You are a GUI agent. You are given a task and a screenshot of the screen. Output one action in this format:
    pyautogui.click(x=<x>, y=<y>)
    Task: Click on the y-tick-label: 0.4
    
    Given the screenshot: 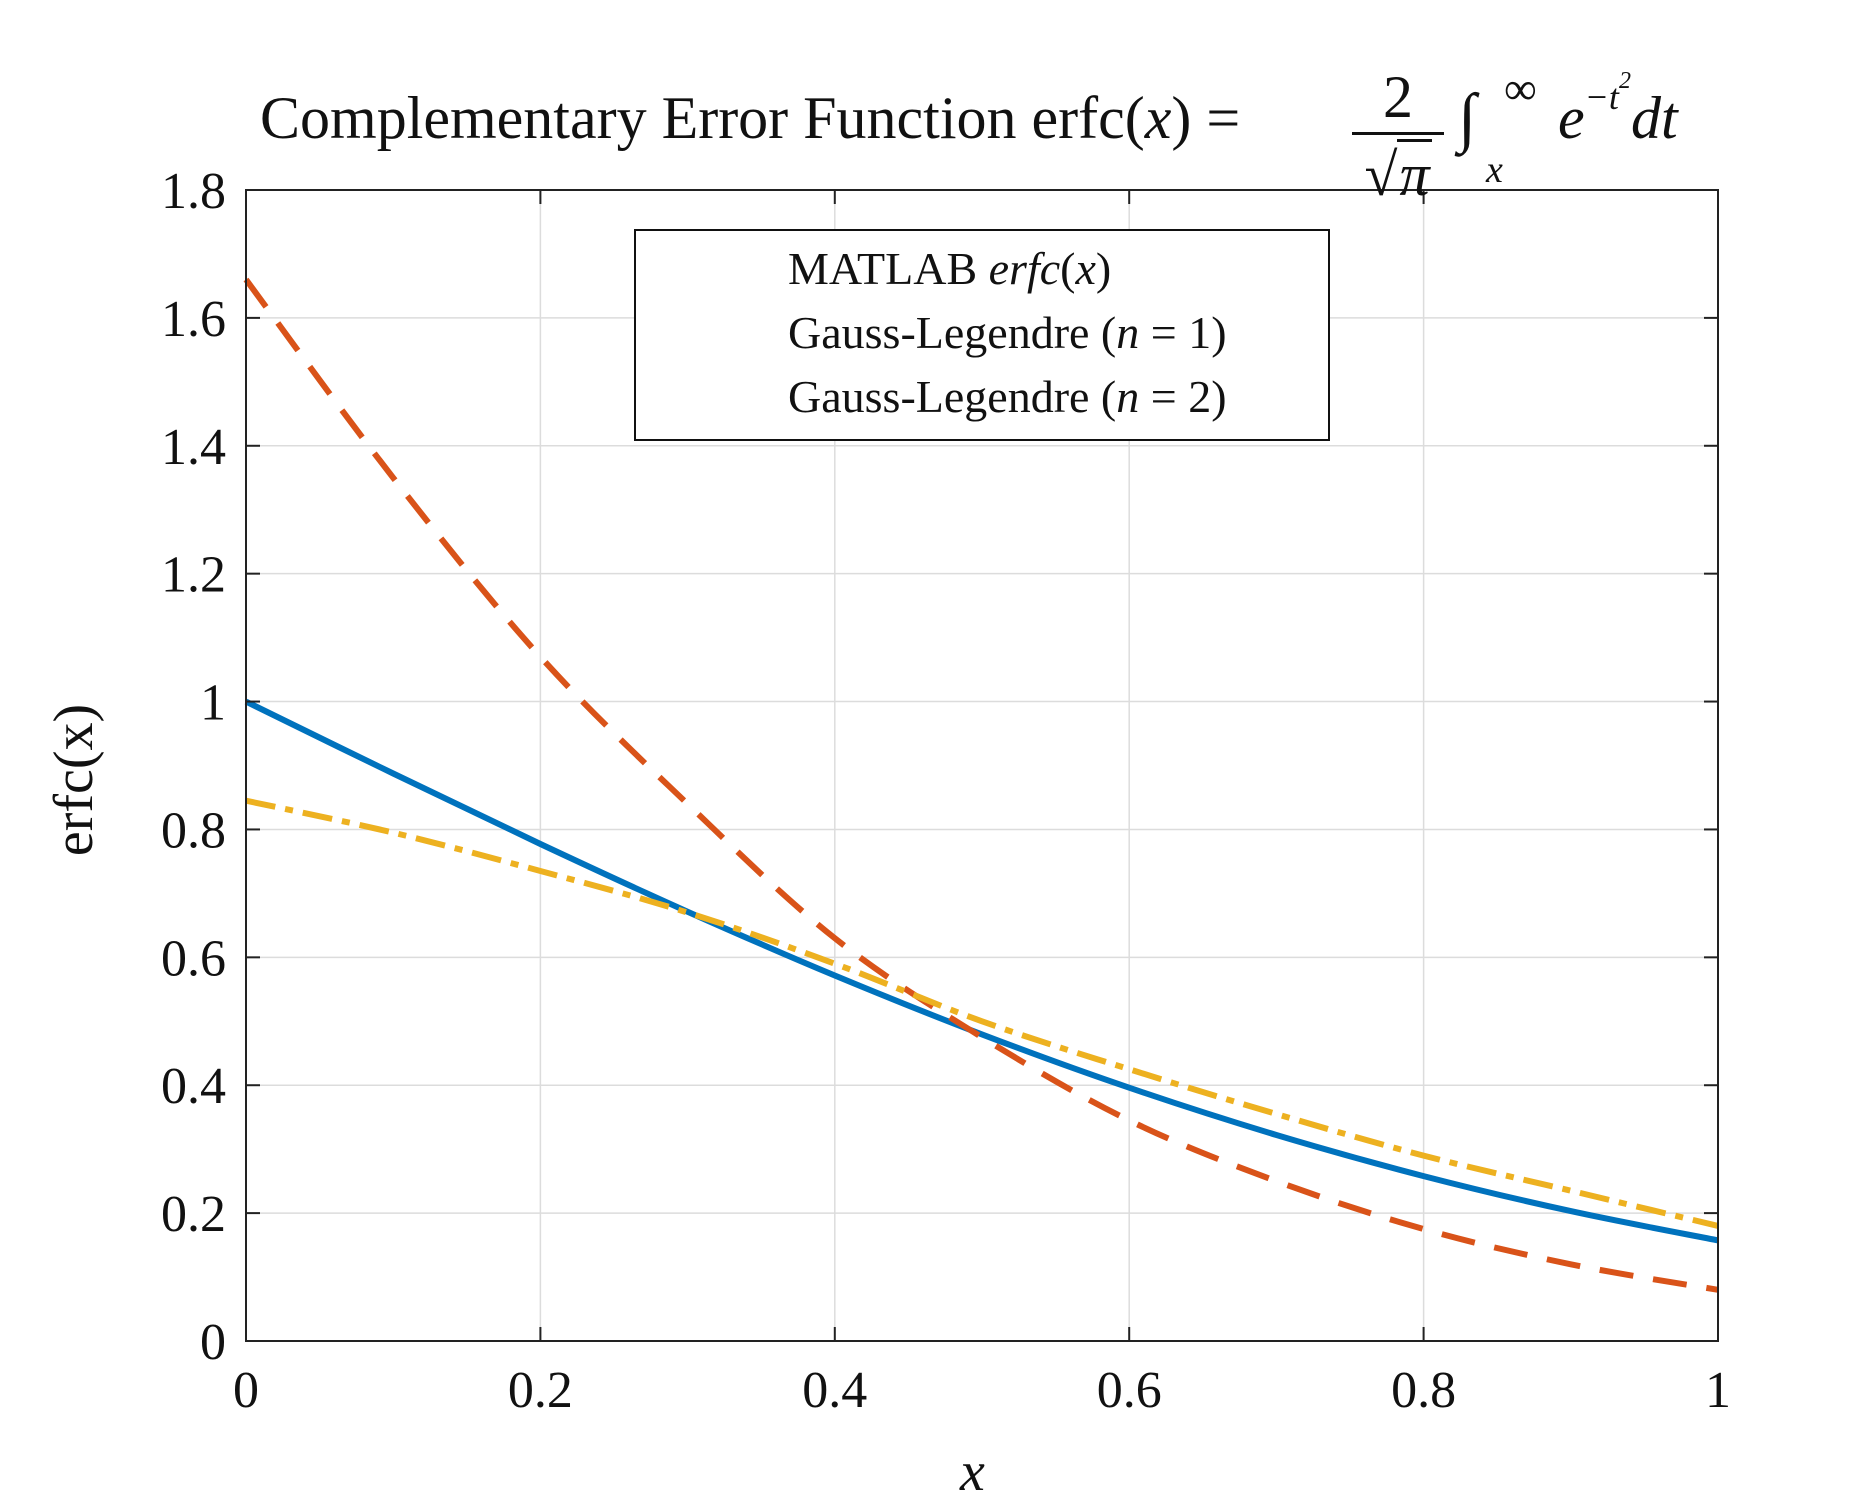 What is the action you would take?
    pyautogui.click(x=193, y=1086)
    